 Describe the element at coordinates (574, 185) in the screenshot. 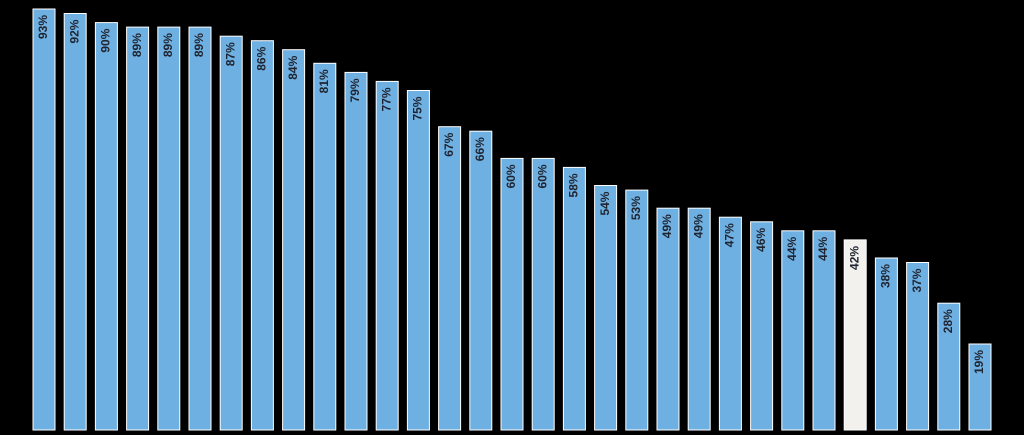

I see `bar-value-label: 58%` at that location.